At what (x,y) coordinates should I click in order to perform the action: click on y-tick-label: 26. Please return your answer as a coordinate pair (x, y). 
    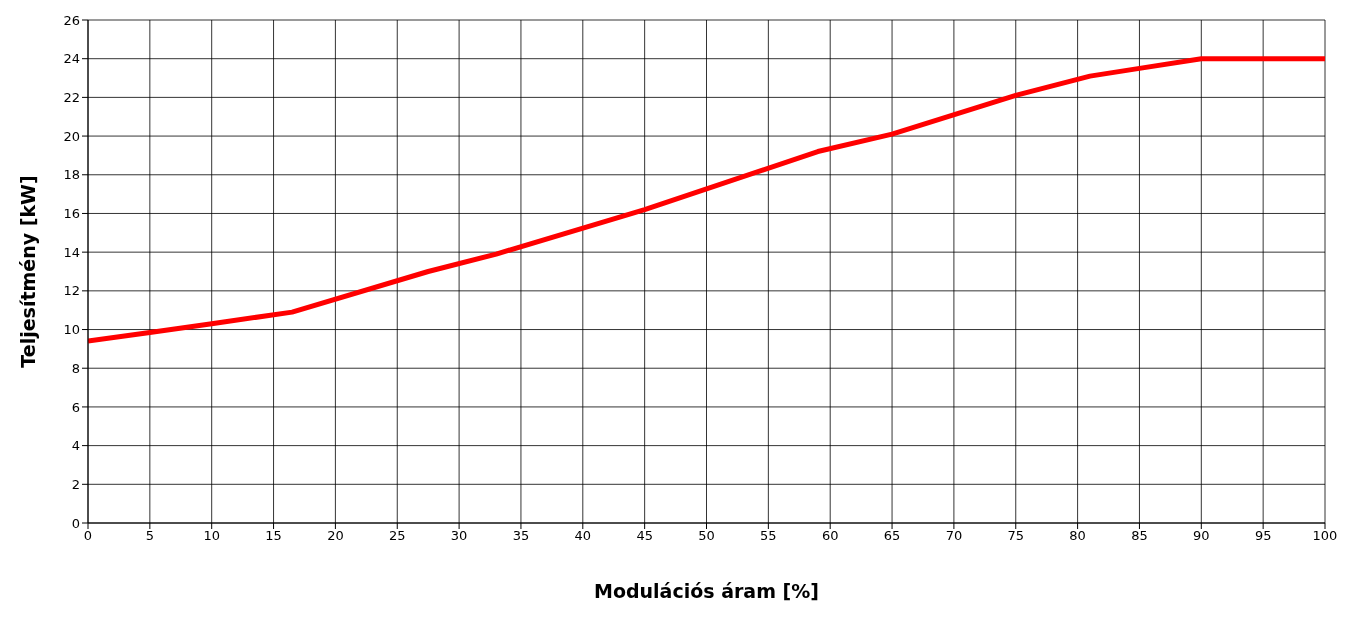
    Looking at the image, I should click on (71, 20).